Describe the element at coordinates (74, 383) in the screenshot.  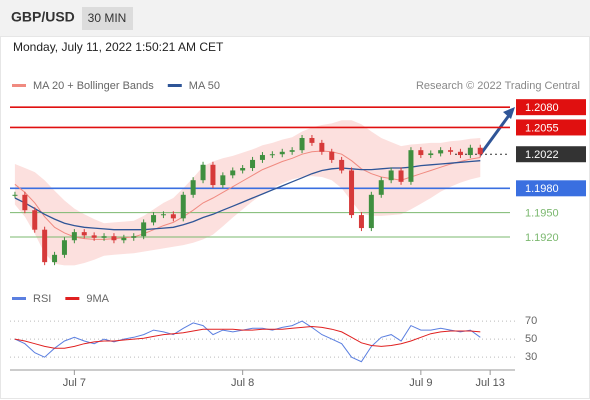
I see `x-tick-label: Jul 7` at that location.